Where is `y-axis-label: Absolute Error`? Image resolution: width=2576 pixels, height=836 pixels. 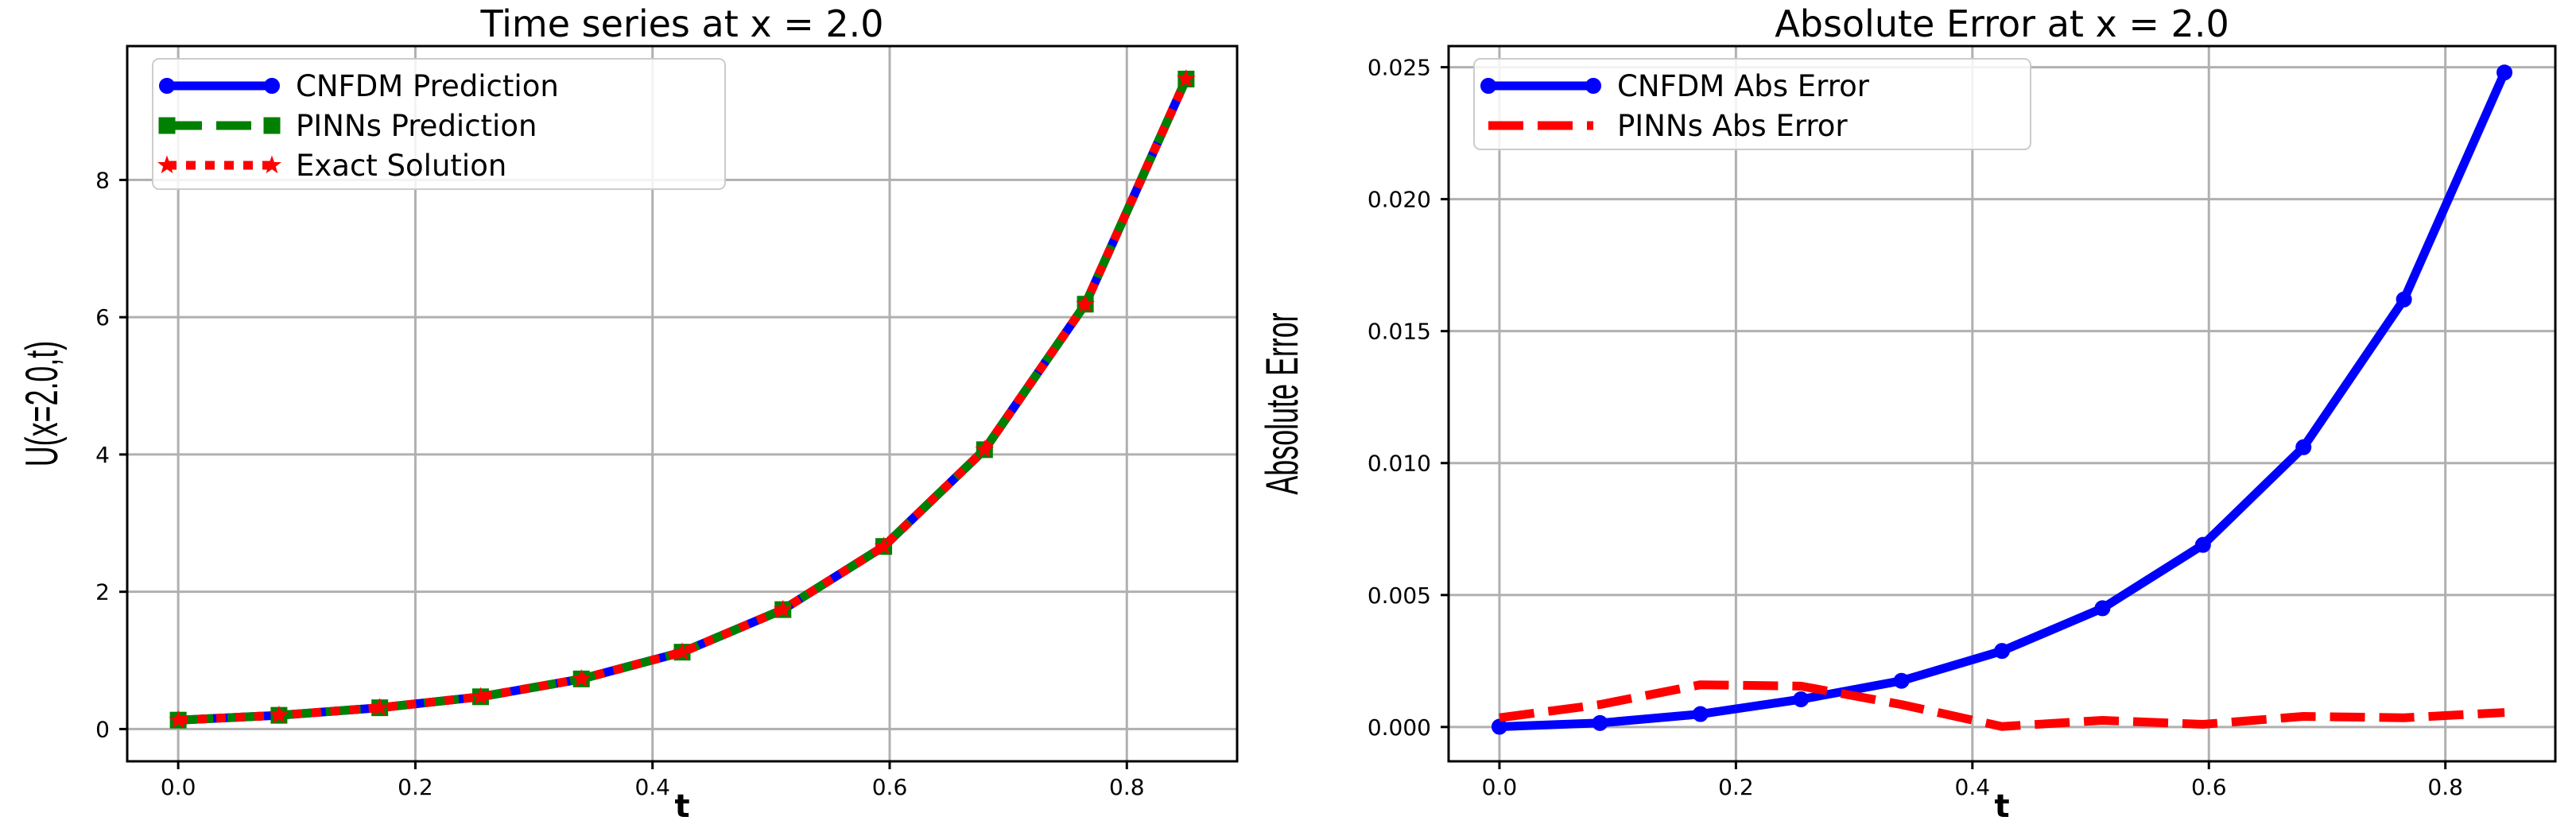
y-axis-label: Absolute Error is located at coordinates (1284, 403).